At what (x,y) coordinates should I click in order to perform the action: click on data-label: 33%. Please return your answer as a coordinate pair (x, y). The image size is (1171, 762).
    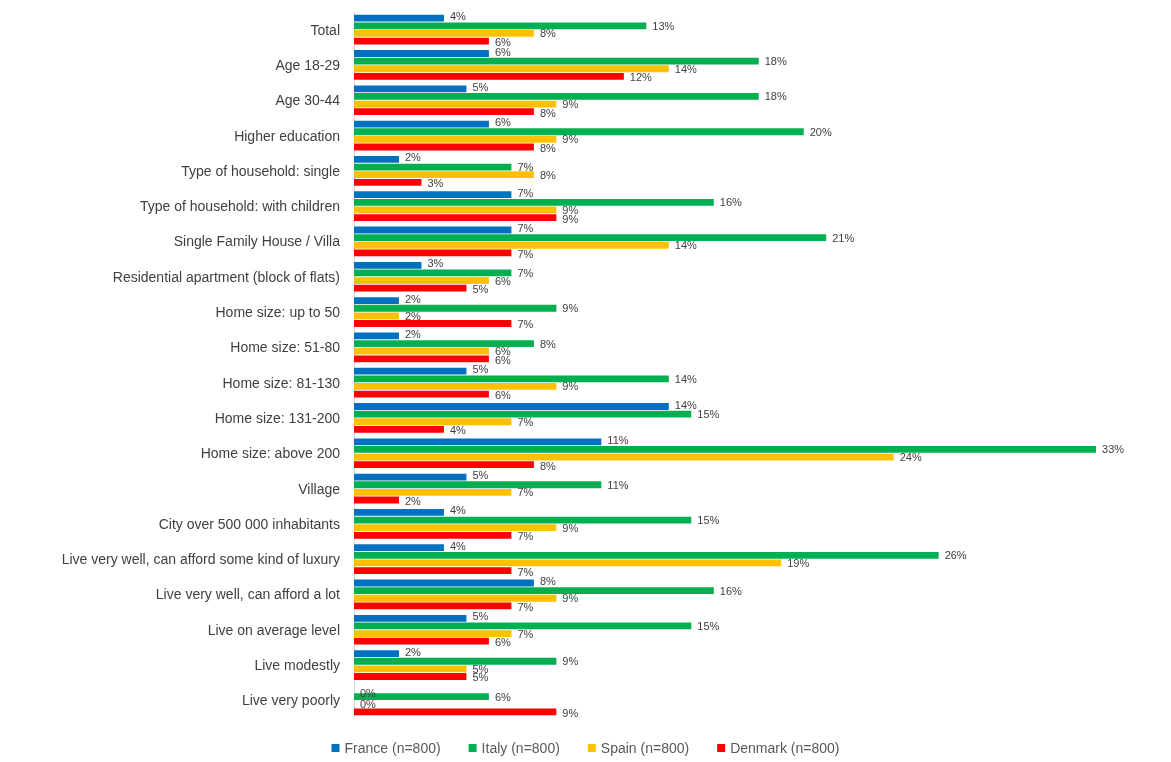
    Looking at the image, I should click on (1113, 449).